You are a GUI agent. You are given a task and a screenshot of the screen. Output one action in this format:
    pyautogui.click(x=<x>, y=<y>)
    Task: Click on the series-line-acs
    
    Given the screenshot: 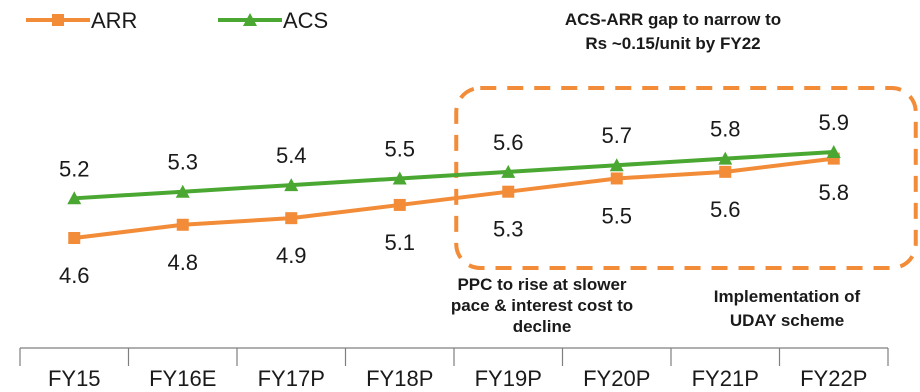 What is the action you would take?
    pyautogui.click(x=454, y=175)
    